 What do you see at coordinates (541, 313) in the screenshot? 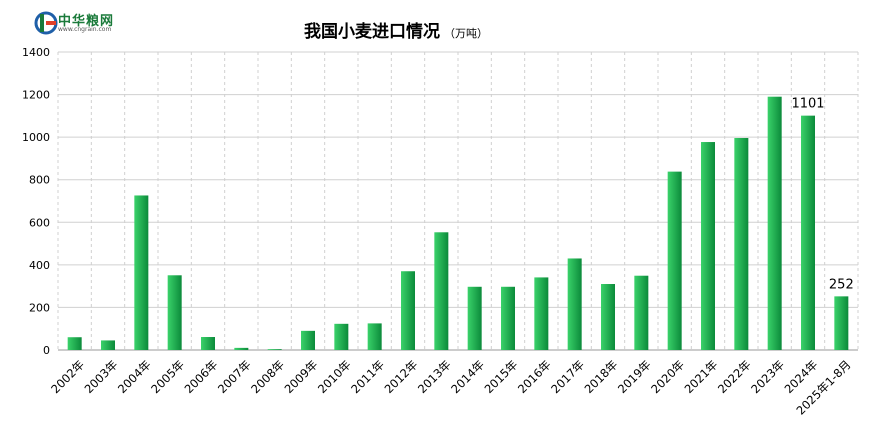
I see `bar-2016年` at bounding box center [541, 313].